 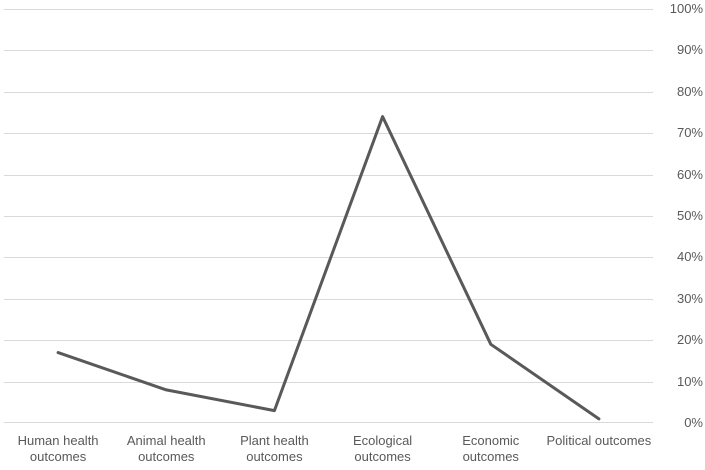 I want to click on y-tick-label: 40%, so click(x=689, y=256).